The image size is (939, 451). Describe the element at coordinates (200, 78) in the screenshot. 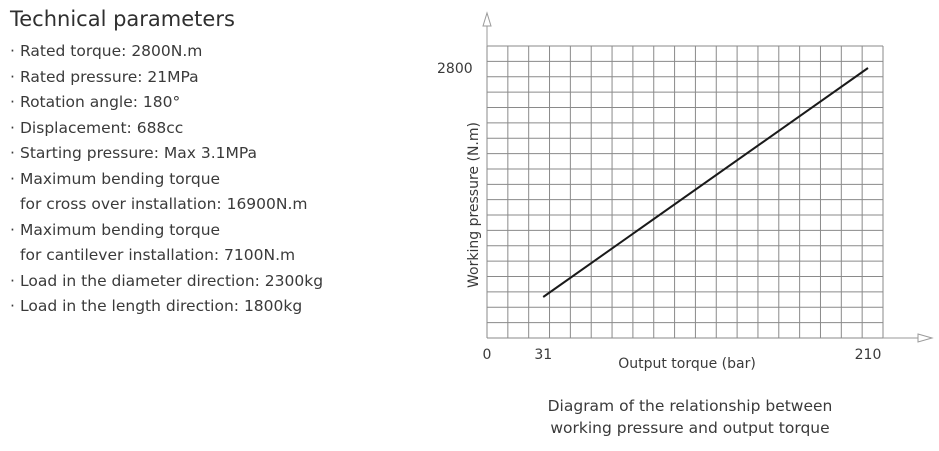

I see `spec-item: · Rated pressure: 21MPa` at that location.